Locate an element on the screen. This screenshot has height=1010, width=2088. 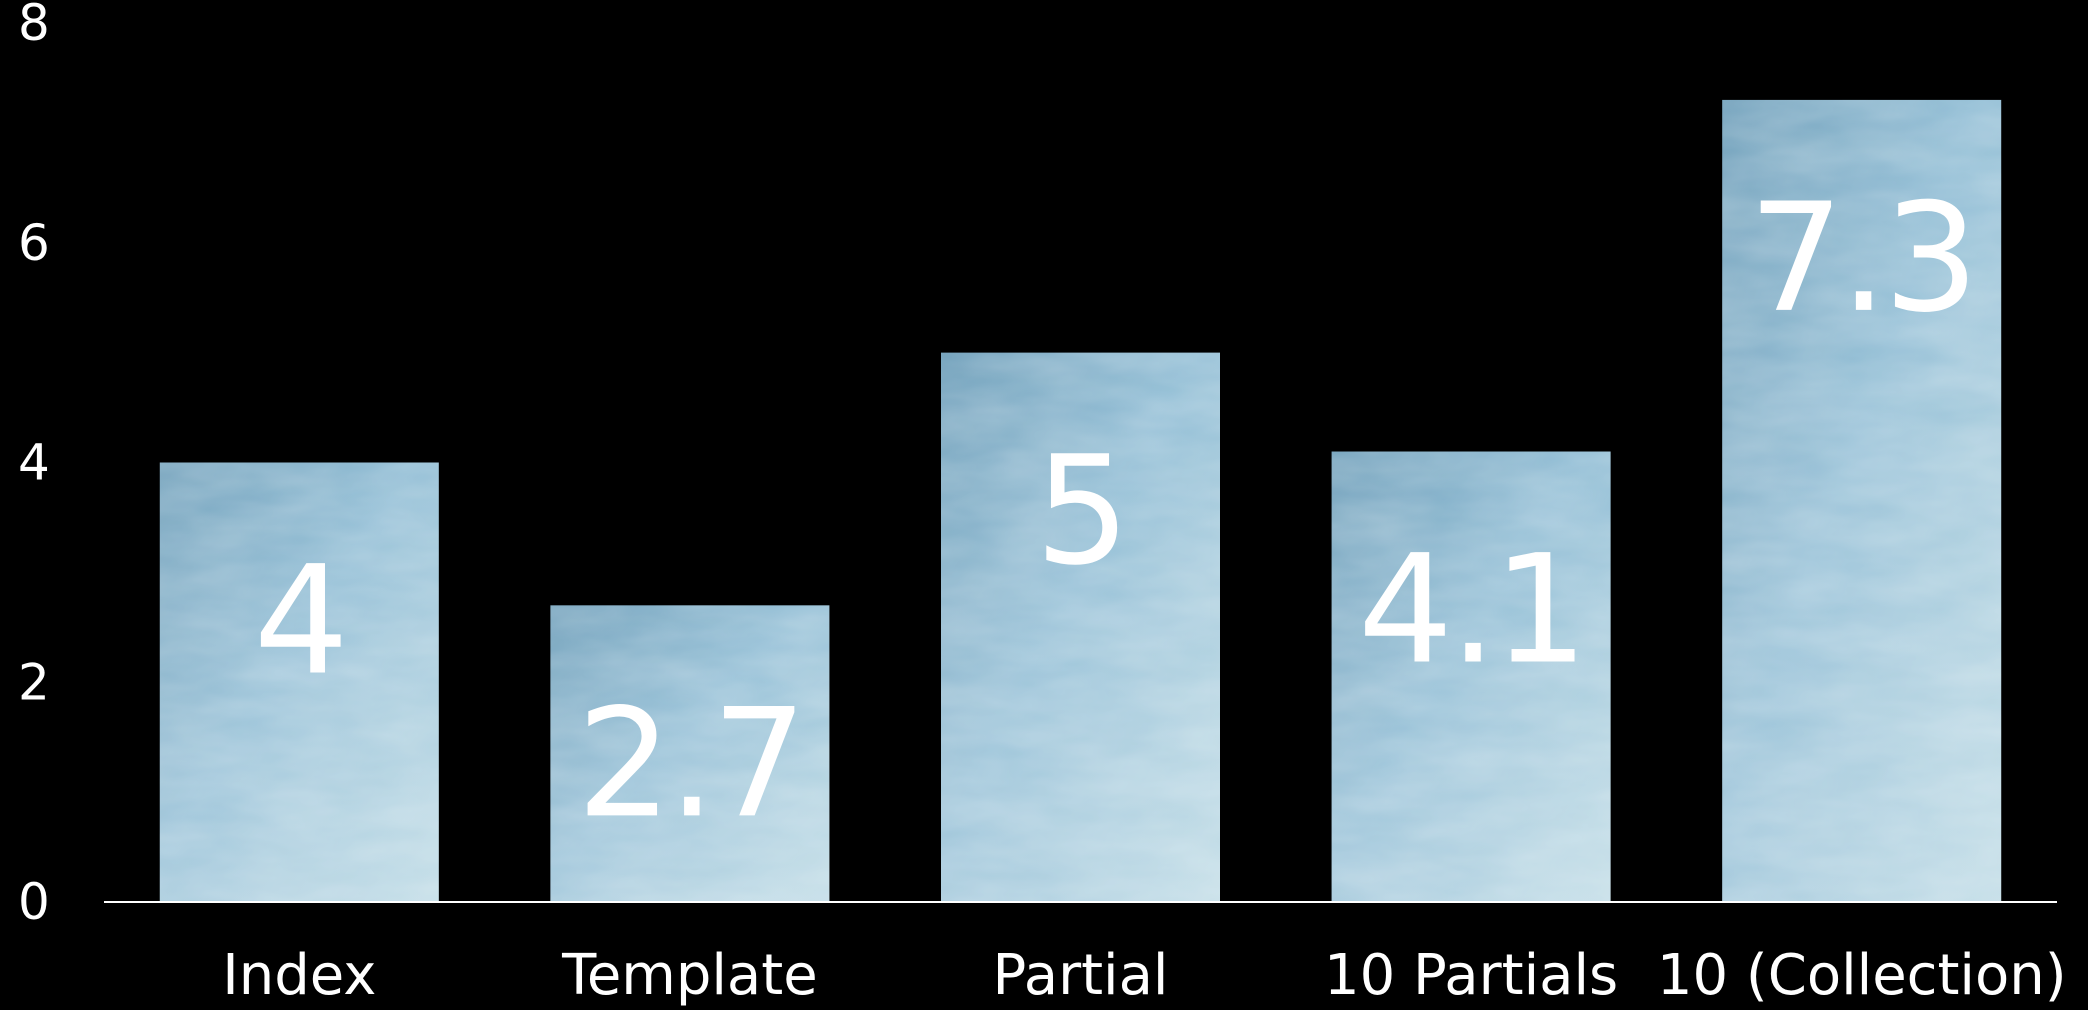
data-label: 4 is located at coordinates (299, 622).